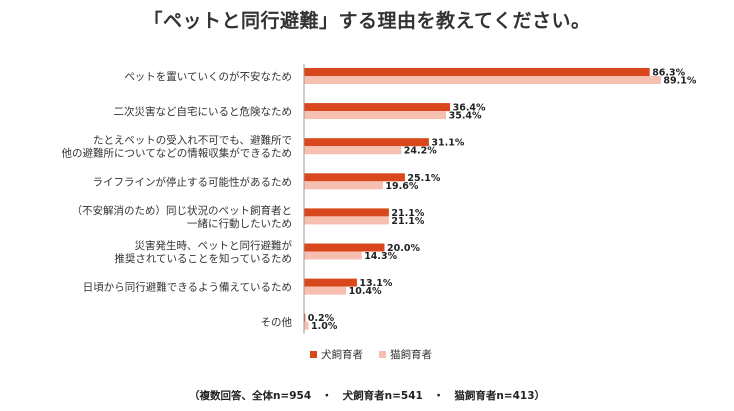  I want to click on legend-label-cat: 猫飼育者, so click(411, 355).